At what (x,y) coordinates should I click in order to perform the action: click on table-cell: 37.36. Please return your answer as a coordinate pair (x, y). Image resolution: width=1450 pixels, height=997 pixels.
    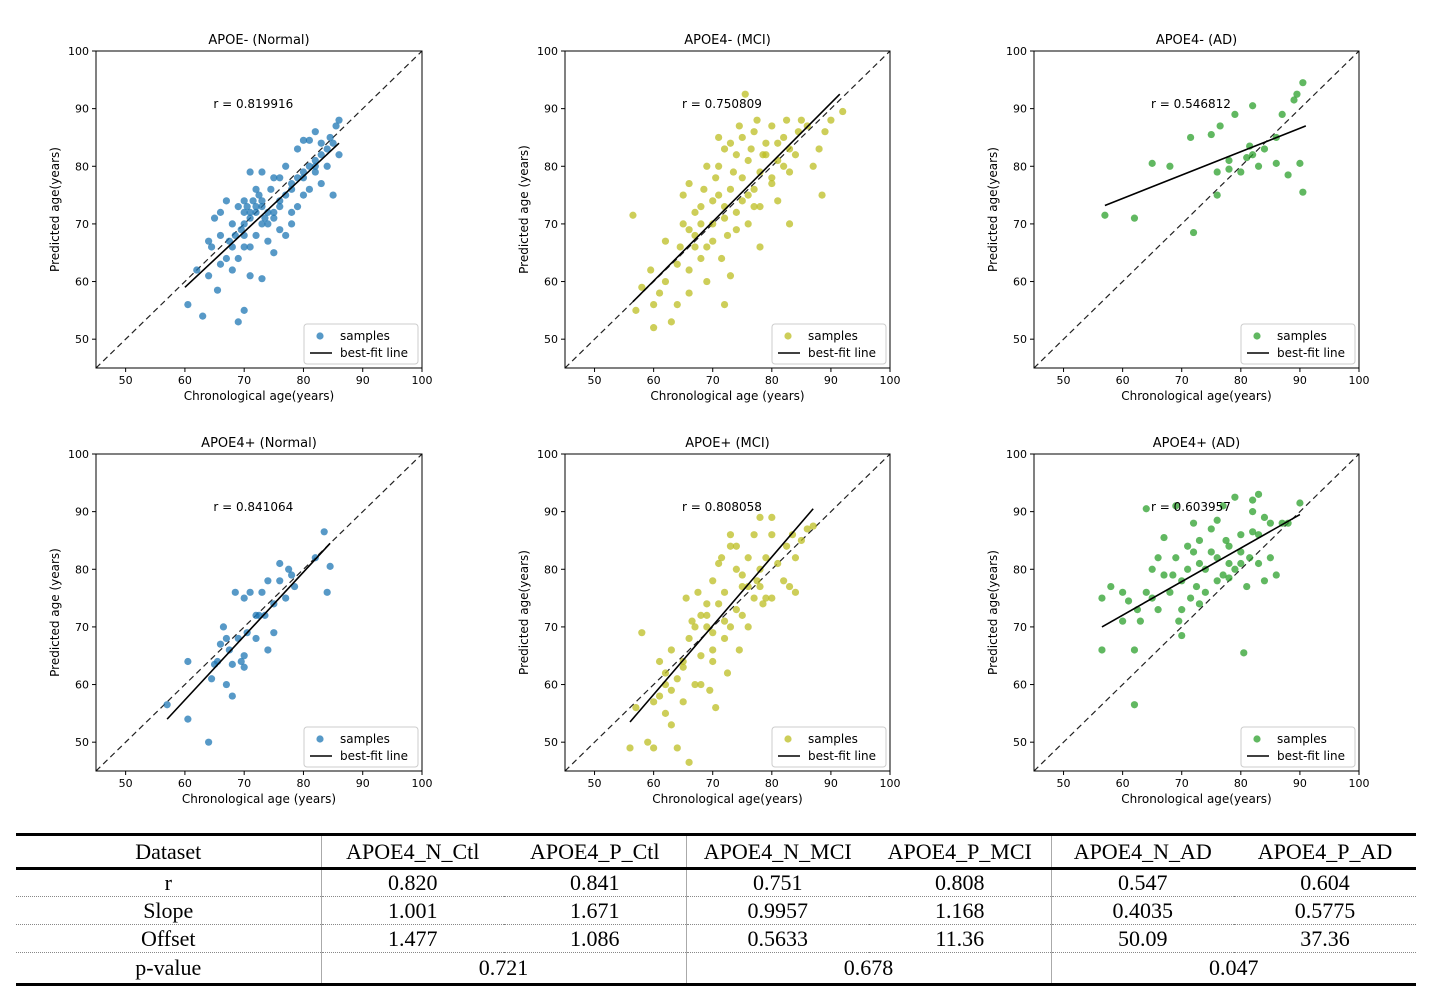
    Looking at the image, I should click on (1325, 938).